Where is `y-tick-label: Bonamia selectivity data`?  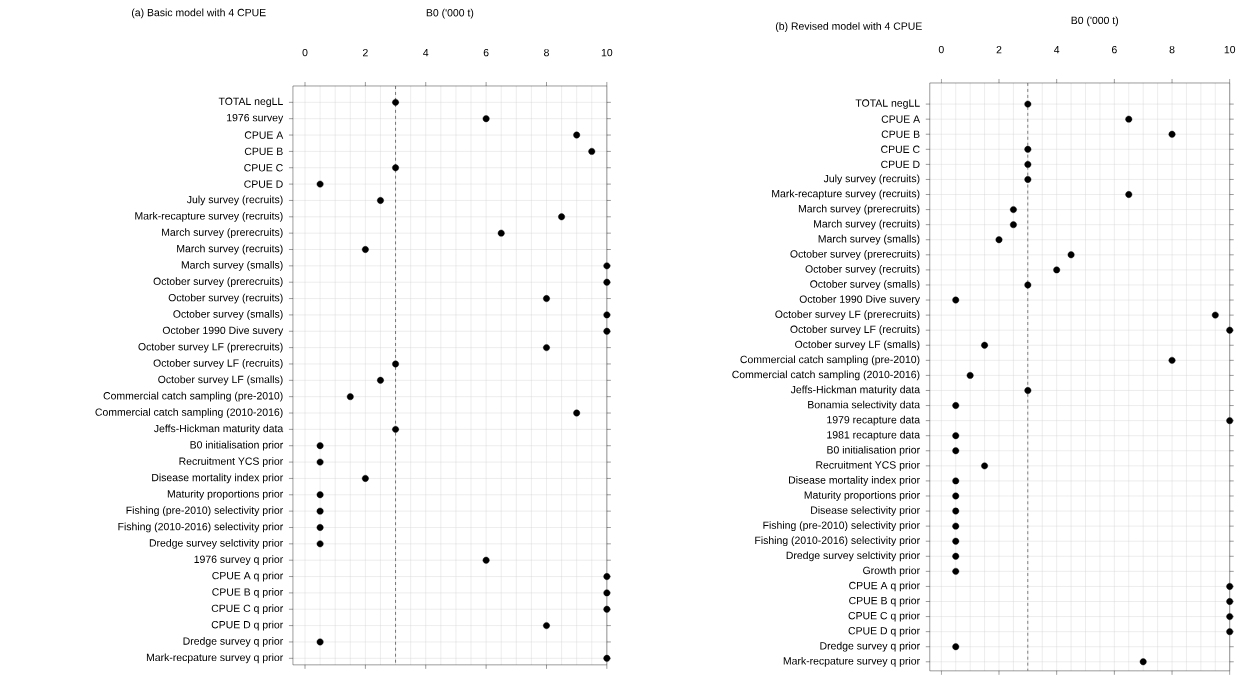
y-tick-label: Bonamia selectivity data is located at coordinates (864, 405).